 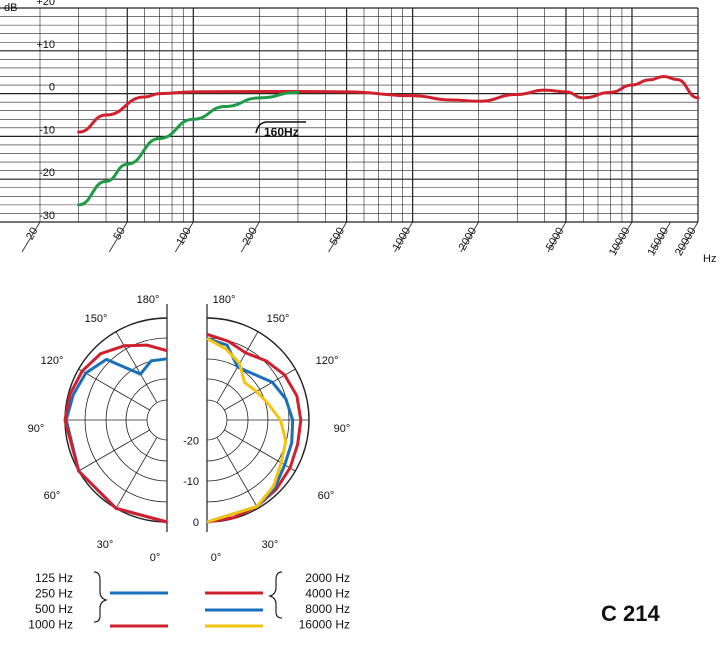 I want to click on x-tick-labels: 2050100200500100020005000100001500020000, so click(x=360, y=239).